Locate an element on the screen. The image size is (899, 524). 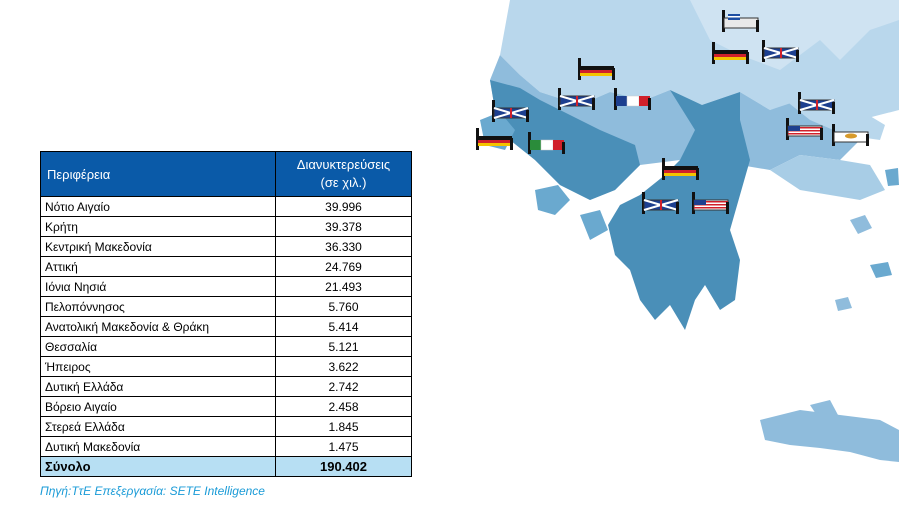
bed-flag-italy-icon is located at coordinates (546, 143).